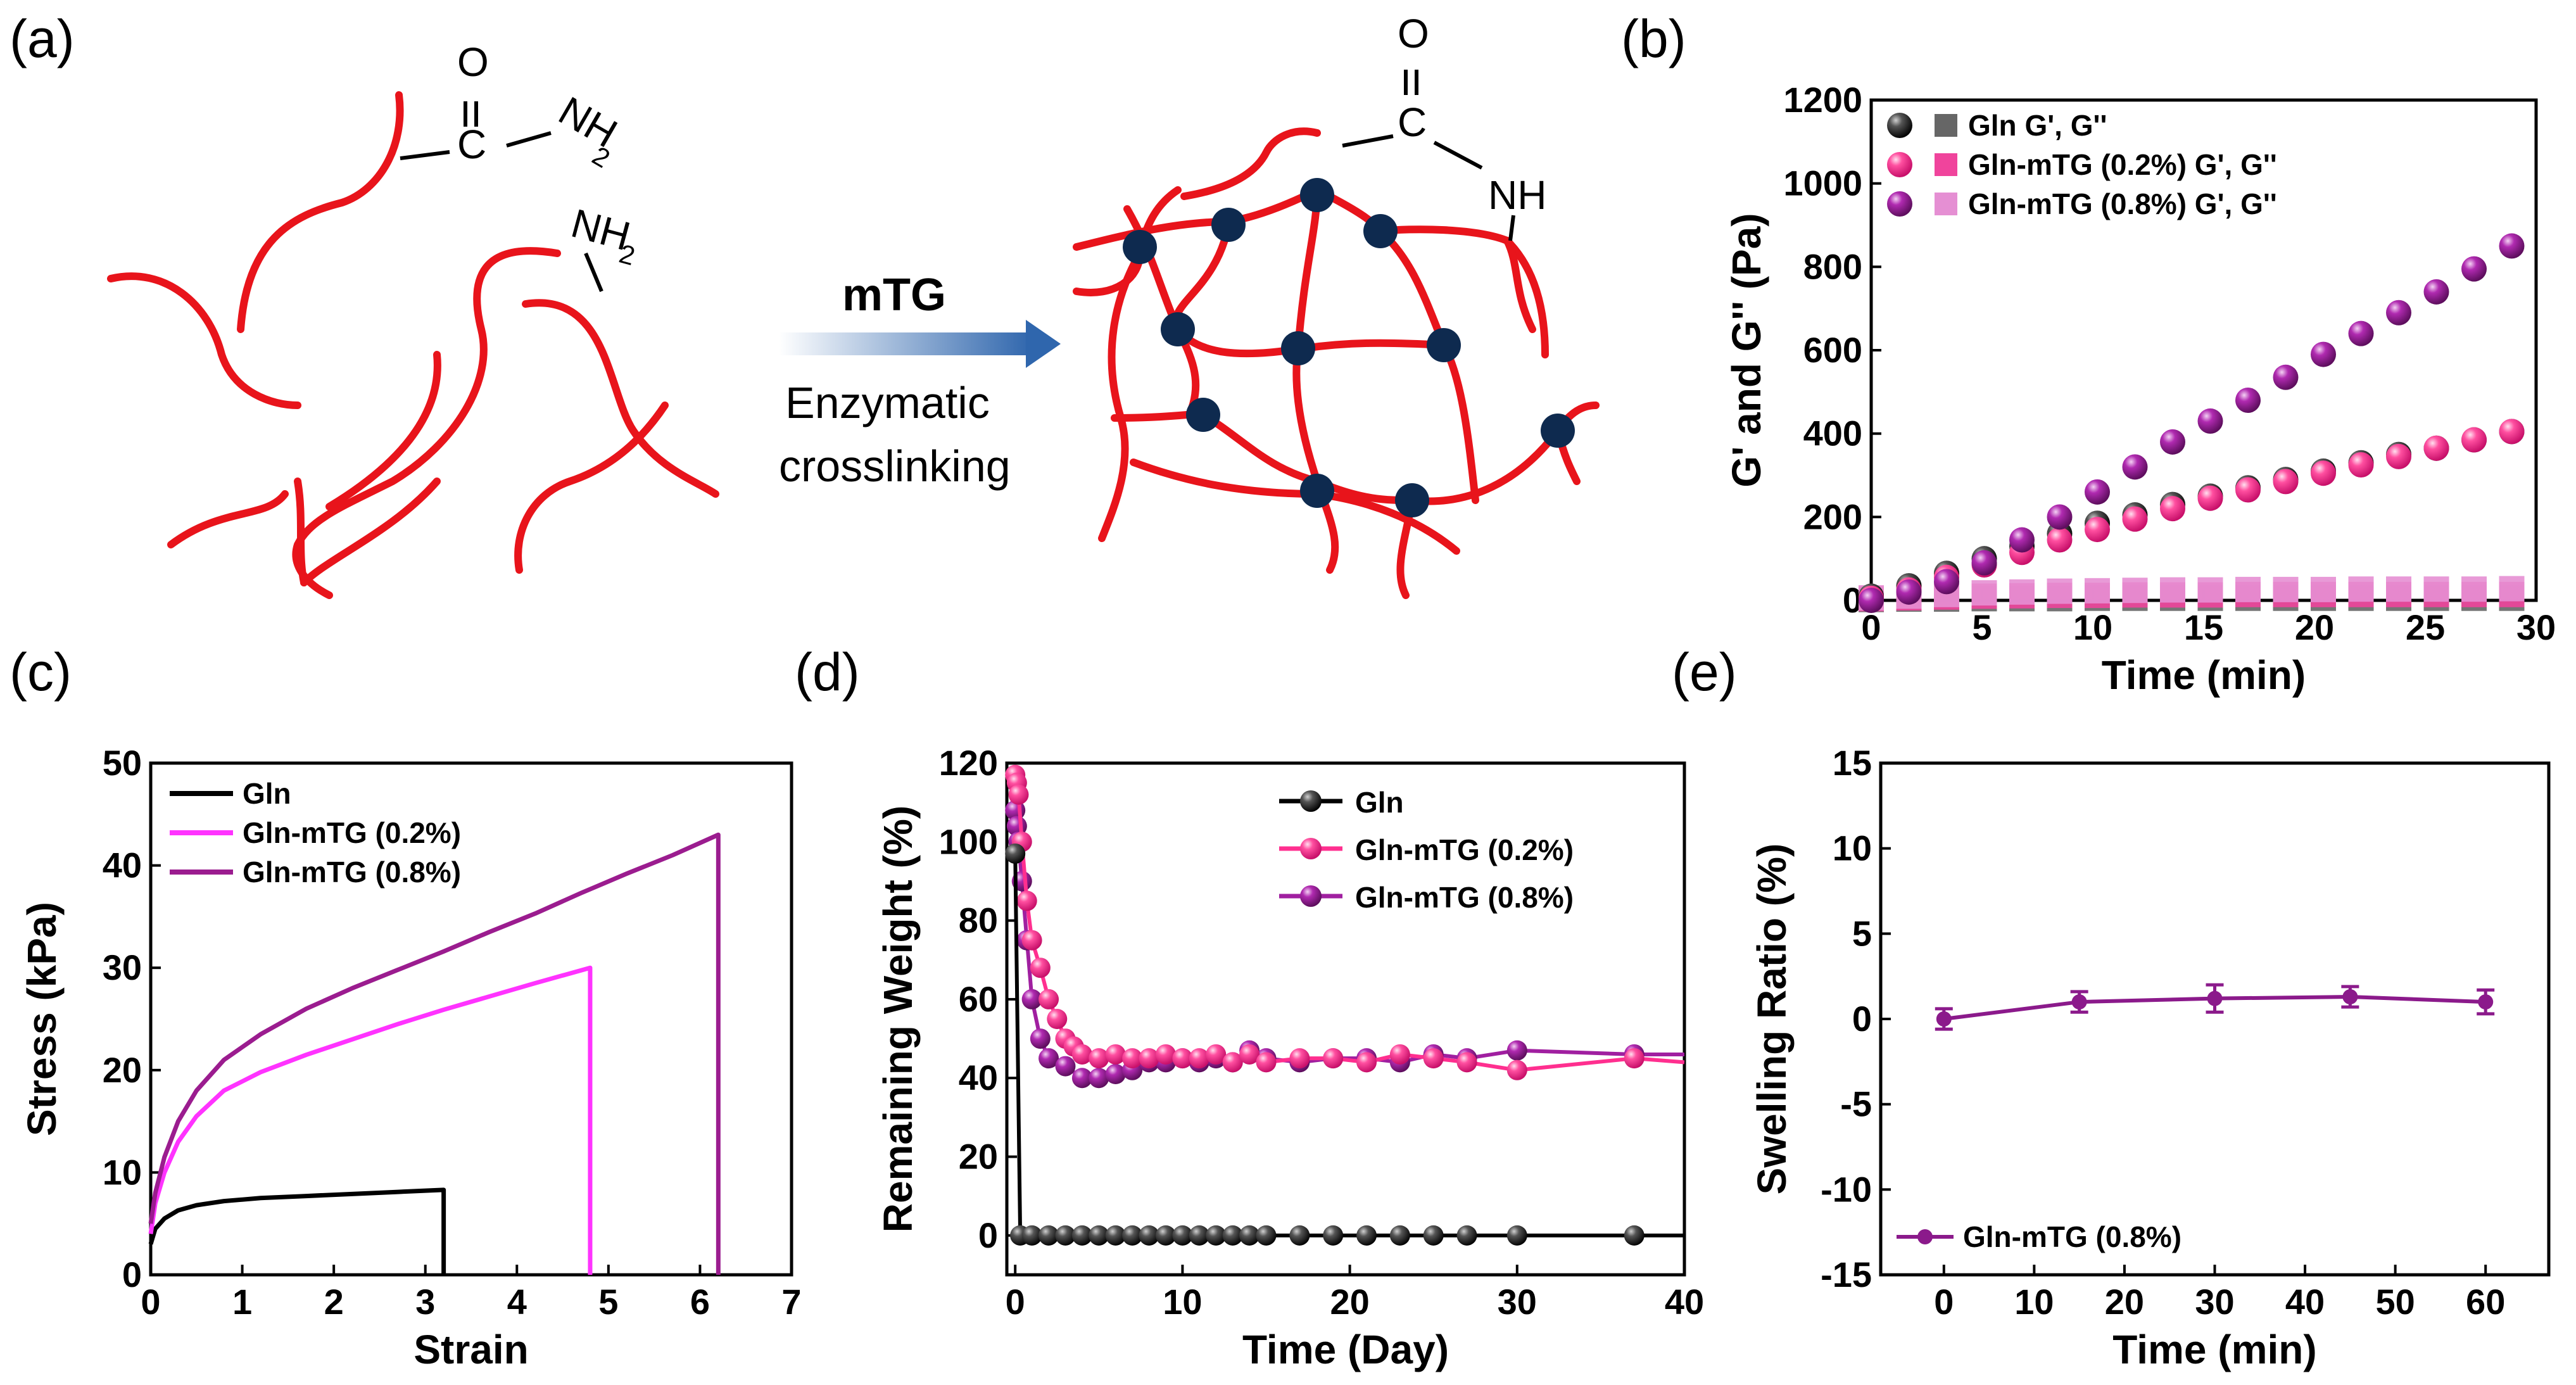 The image size is (2576, 1385). I want to click on carbonyl-carbon-after-label: C, so click(1412, 122).